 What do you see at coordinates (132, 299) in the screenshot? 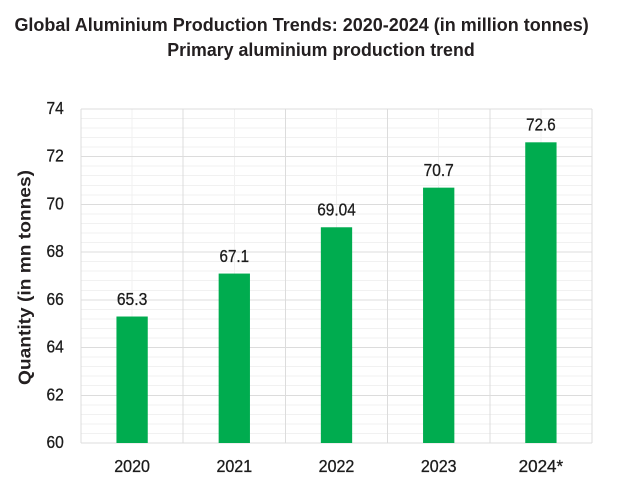
I see `svg-text: 65.3` at bounding box center [132, 299].